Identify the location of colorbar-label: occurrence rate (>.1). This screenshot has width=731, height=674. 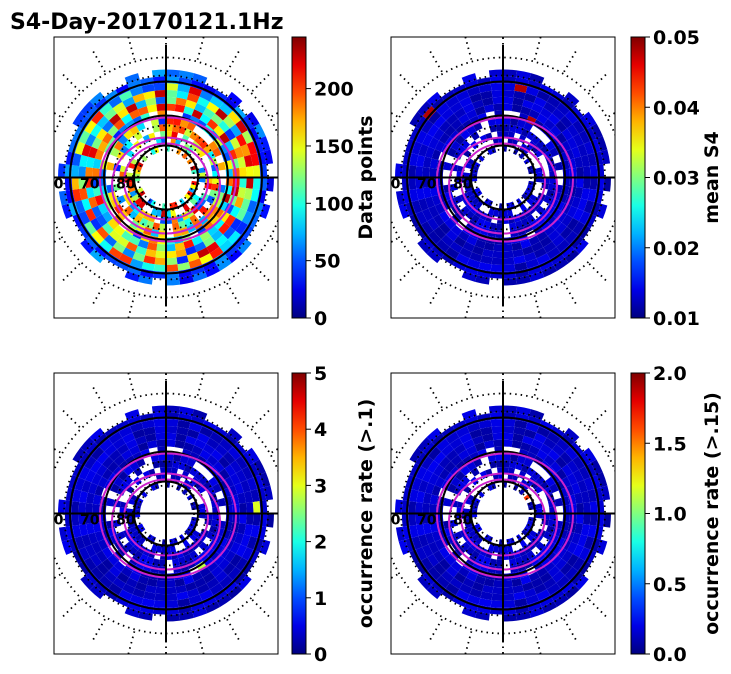
(366, 514).